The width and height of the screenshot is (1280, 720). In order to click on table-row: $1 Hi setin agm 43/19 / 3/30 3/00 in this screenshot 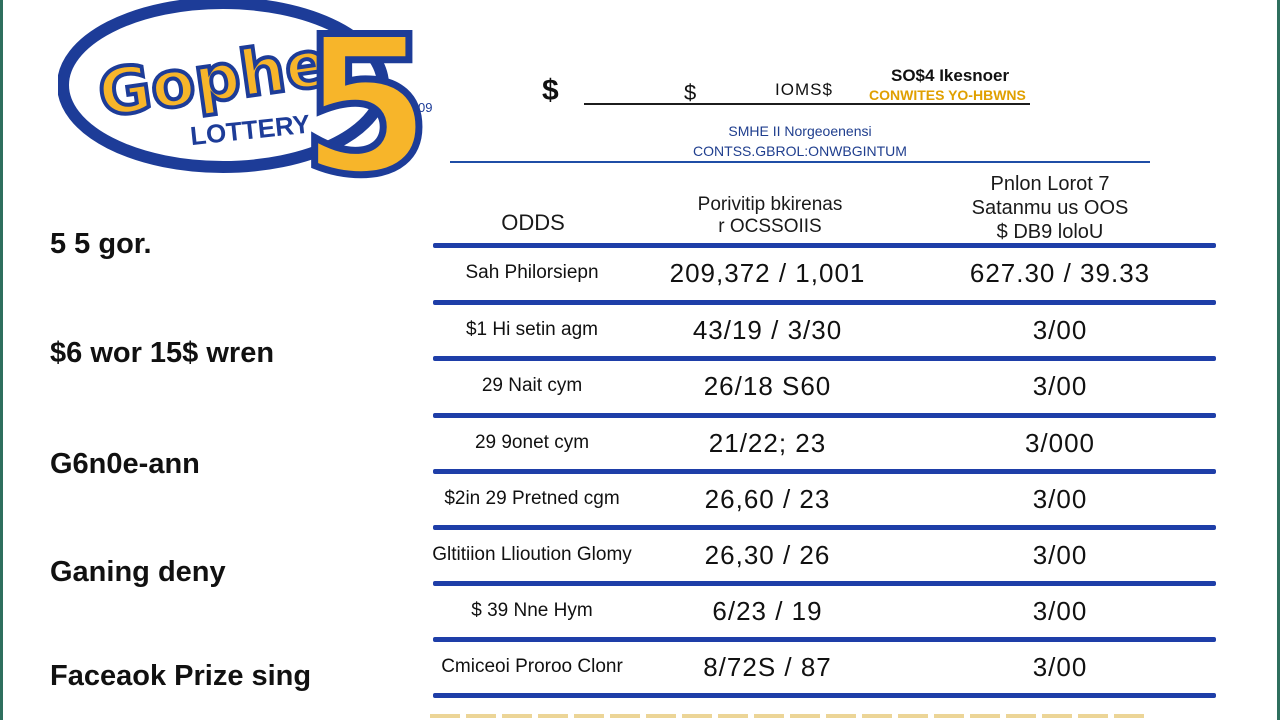, I will do `click(810, 331)`.